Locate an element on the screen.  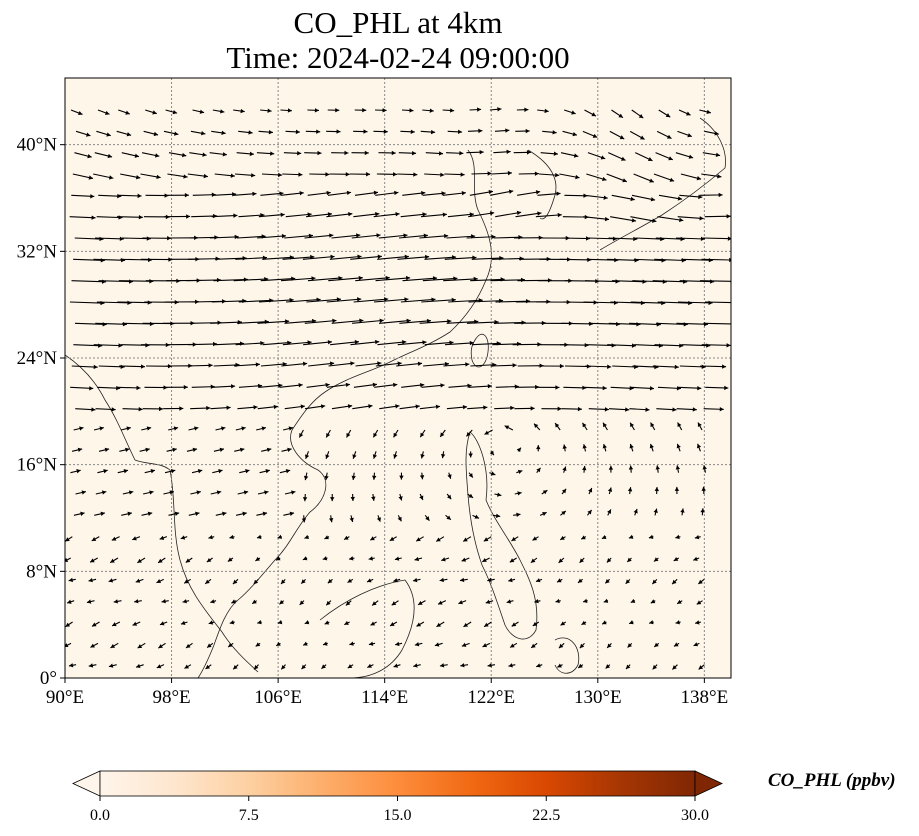
lon-tick-label: 122°E is located at coordinates (491, 697).